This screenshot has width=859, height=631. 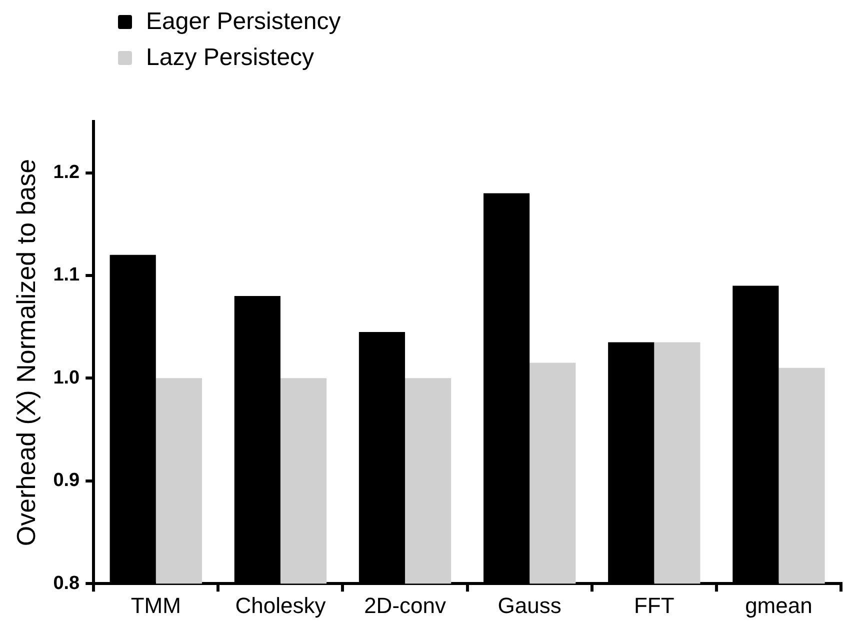 What do you see at coordinates (530, 605) in the screenshot?
I see `x-tick-label: Gauss` at bounding box center [530, 605].